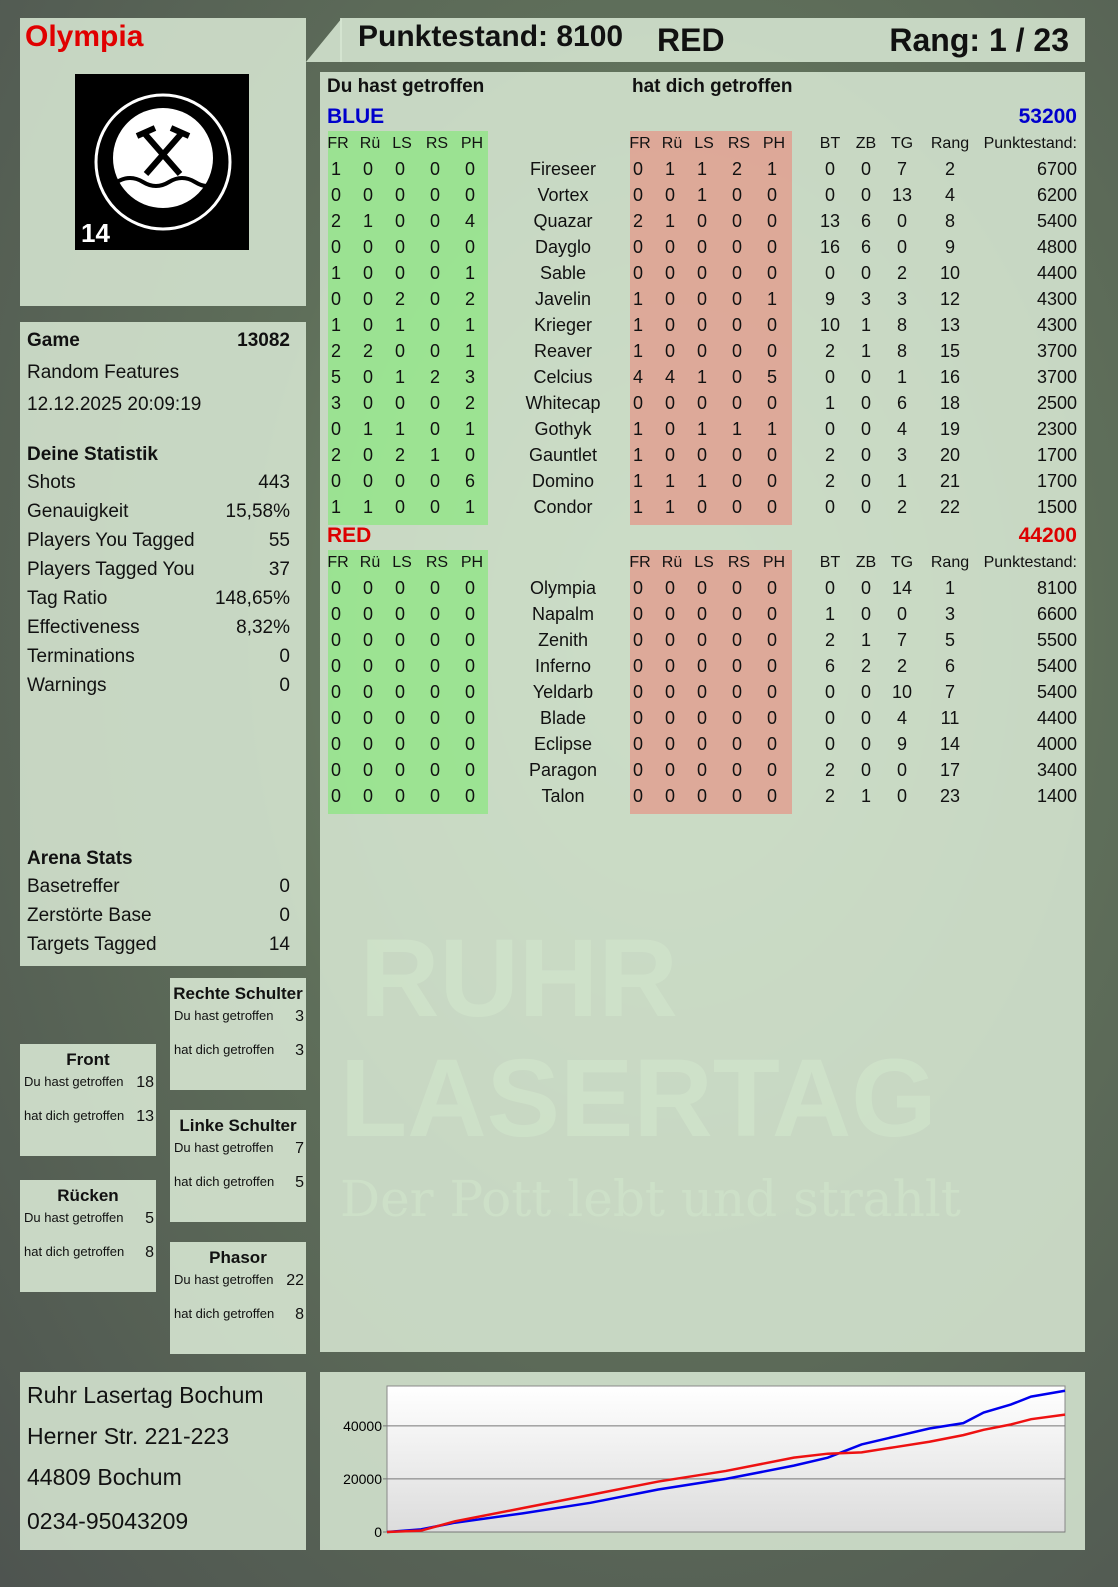 The width and height of the screenshot is (1118, 1587). Describe the element at coordinates (108, 1521) in the screenshot. I see `phone: 0234-95043209` at that location.